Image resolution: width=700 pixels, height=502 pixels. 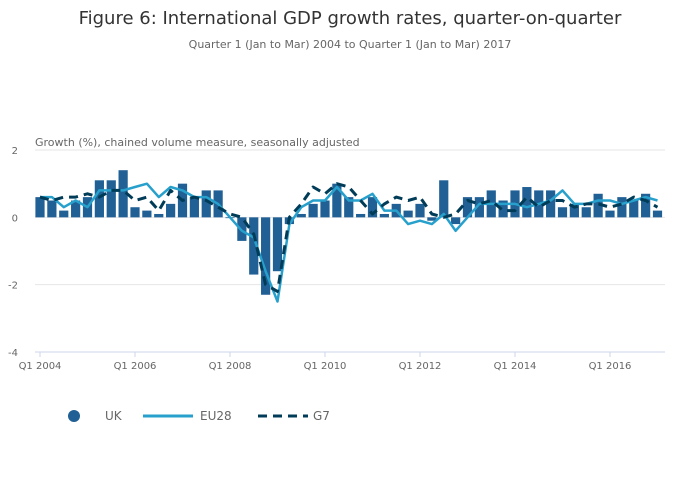 What do you see at coordinates (321, 416) in the screenshot?
I see `legend-label-g7: G7` at bounding box center [321, 416].